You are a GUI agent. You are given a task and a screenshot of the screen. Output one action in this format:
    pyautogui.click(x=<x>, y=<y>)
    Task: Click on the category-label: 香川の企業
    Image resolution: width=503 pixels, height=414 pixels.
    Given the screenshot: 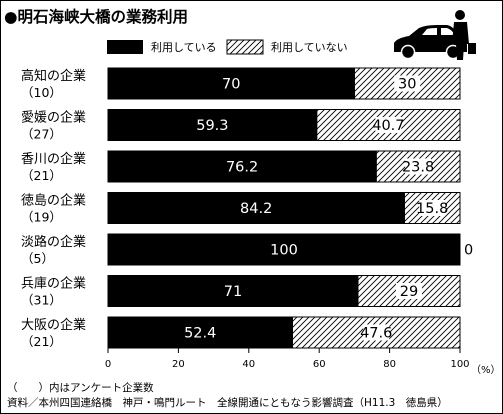 What is the action you would take?
    pyautogui.click(x=53, y=159)
    